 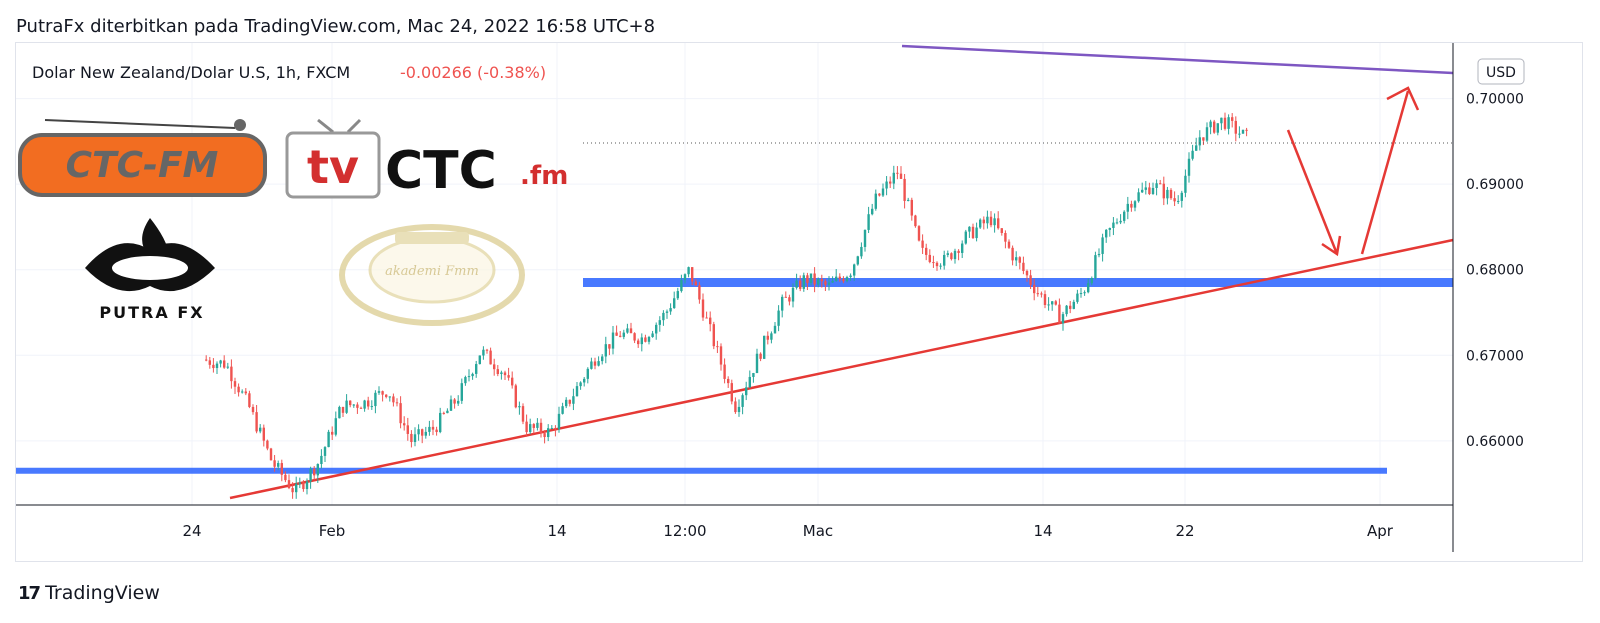 I want to click on time-axis: 24 Feb 14 12:00 Mac 14 22 Apr, so click(x=787, y=531).